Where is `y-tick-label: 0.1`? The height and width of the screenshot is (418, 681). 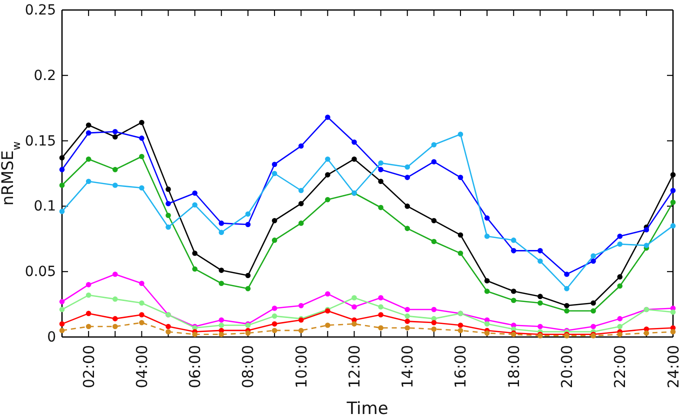
y-tick-label: 0.1 is located at coordinates (45, 206).